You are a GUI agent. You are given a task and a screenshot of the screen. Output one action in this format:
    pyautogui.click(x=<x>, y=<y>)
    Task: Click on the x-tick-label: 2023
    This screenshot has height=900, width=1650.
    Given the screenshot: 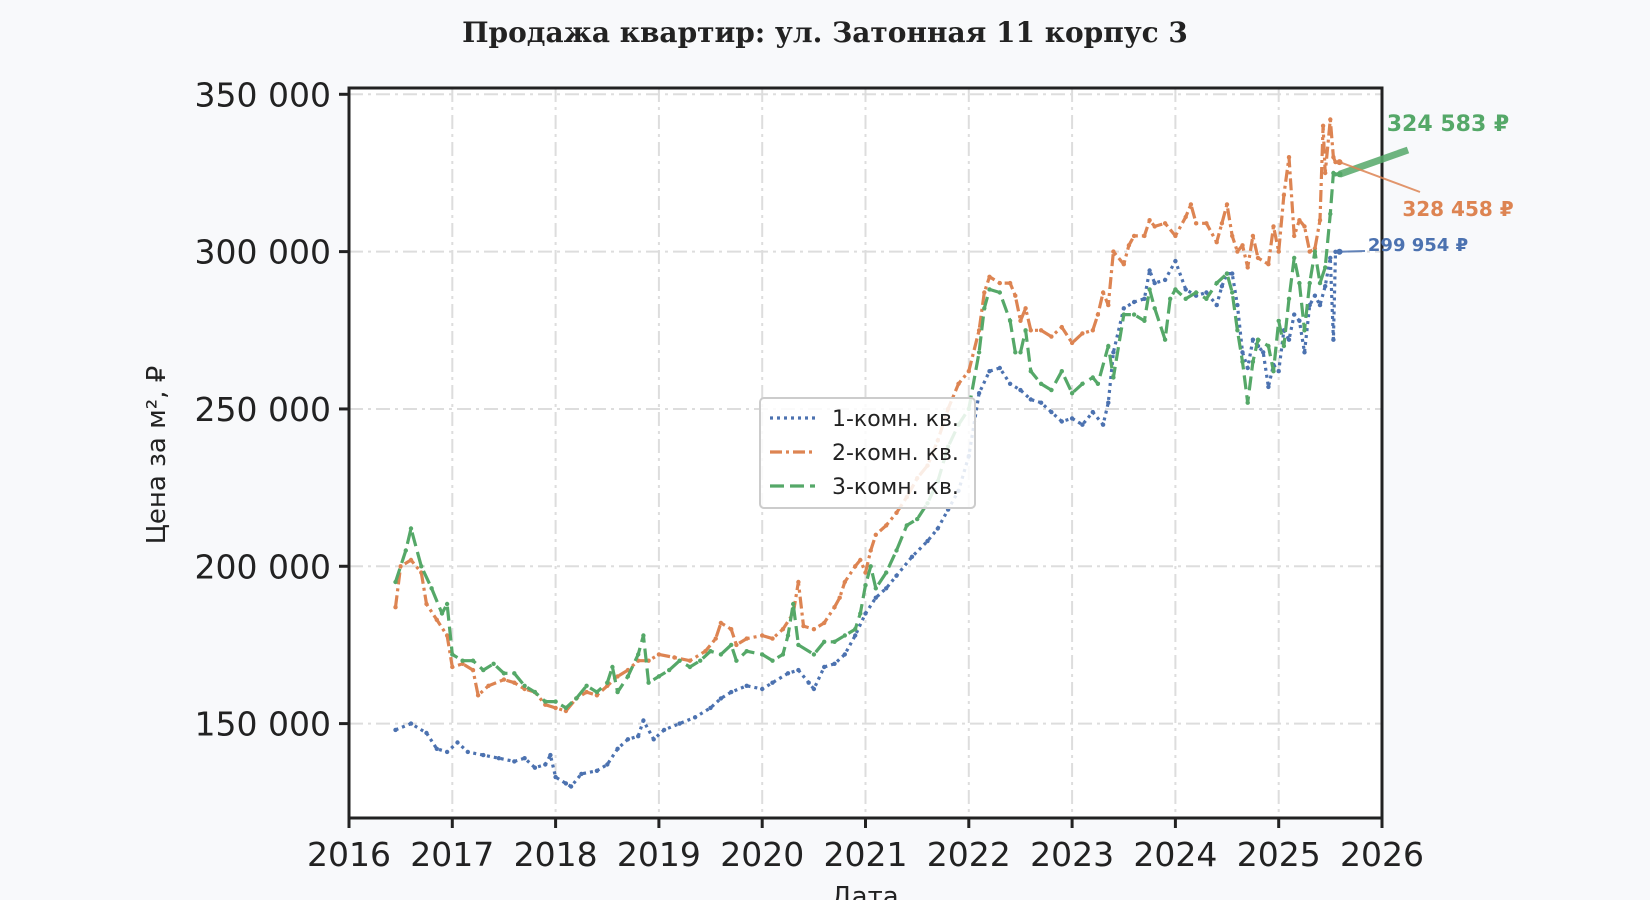 What is the action you would take?
    pyautogui.click(x=1072, y=854)
    